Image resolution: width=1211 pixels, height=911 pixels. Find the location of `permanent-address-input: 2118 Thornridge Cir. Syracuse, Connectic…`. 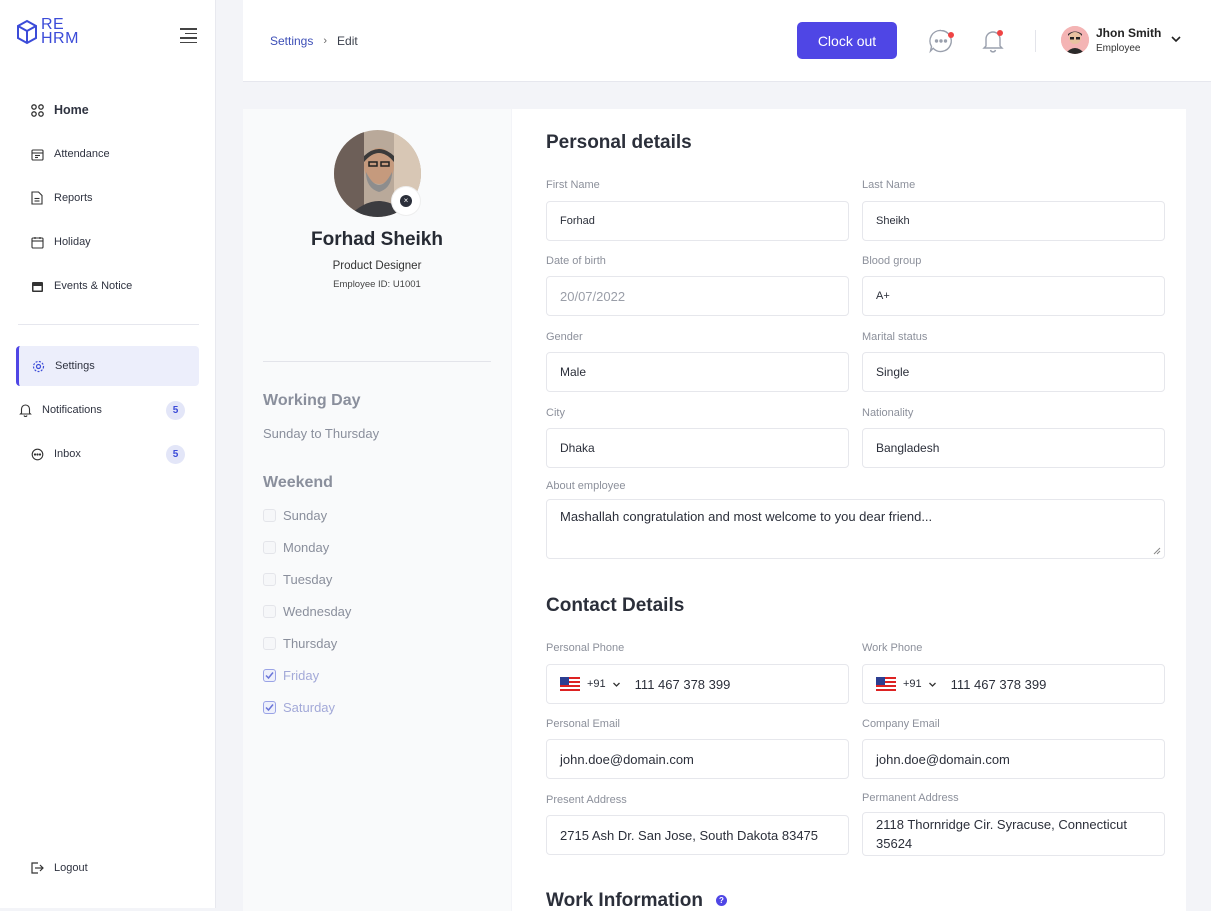

permanent-address-input: 2118 Thornridge Cir. Syracuse, Connectic… is located at coordinates (1013, 834).